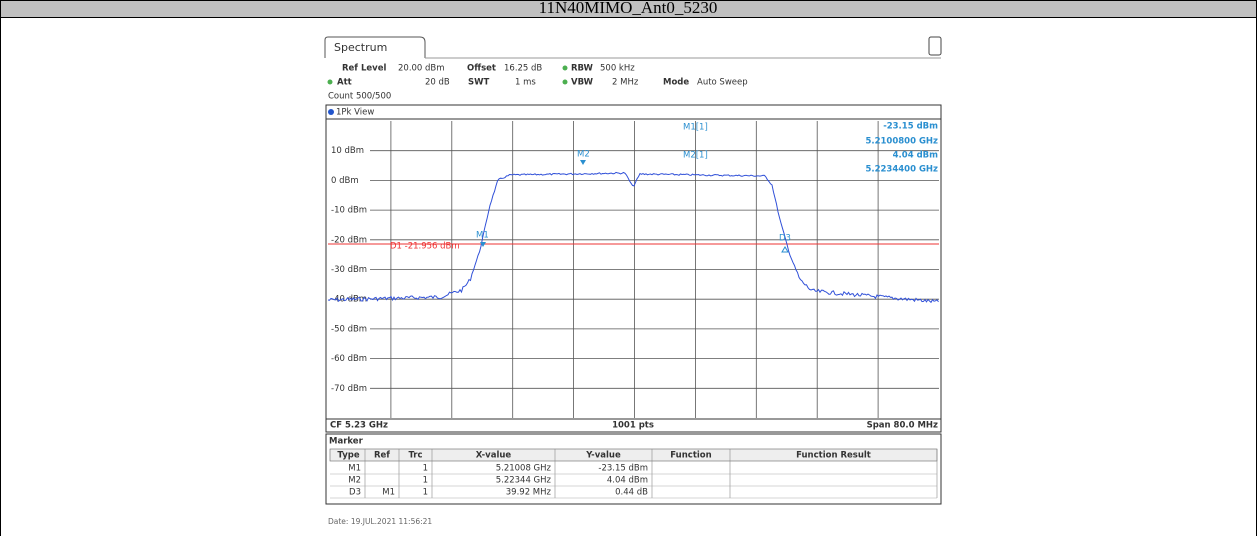 This screenshot has width=1257, height=536. I want to click on readout: 5.2234400 GHz, so click(901, 170).